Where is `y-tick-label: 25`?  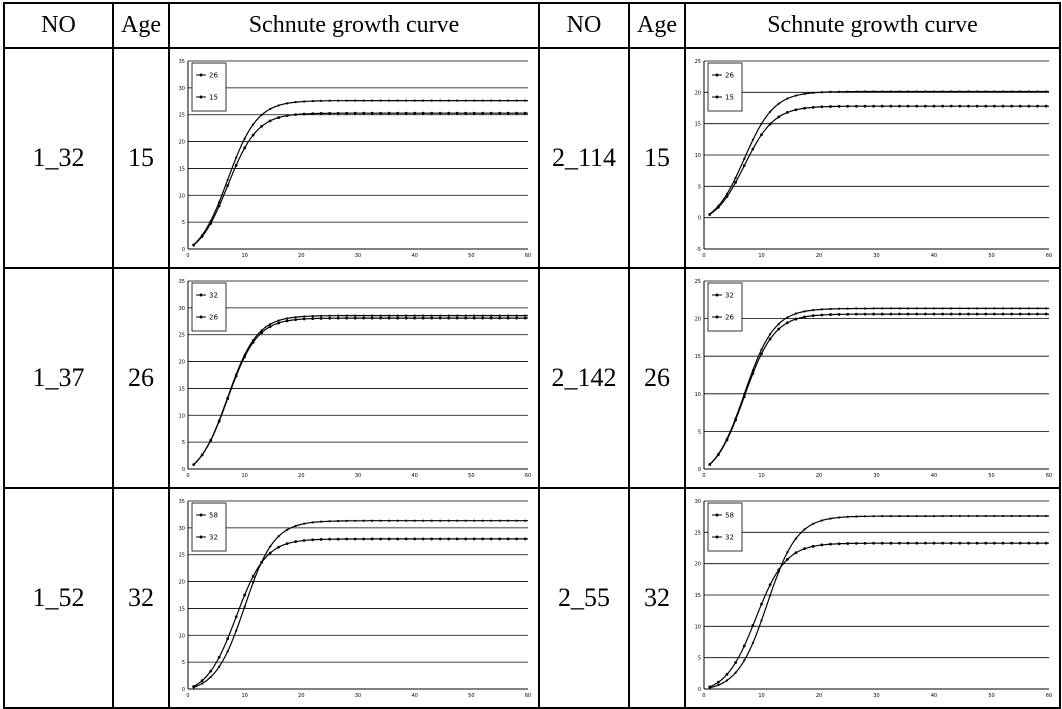 y-tick-label: 25 is located at coordinates (698, 533).